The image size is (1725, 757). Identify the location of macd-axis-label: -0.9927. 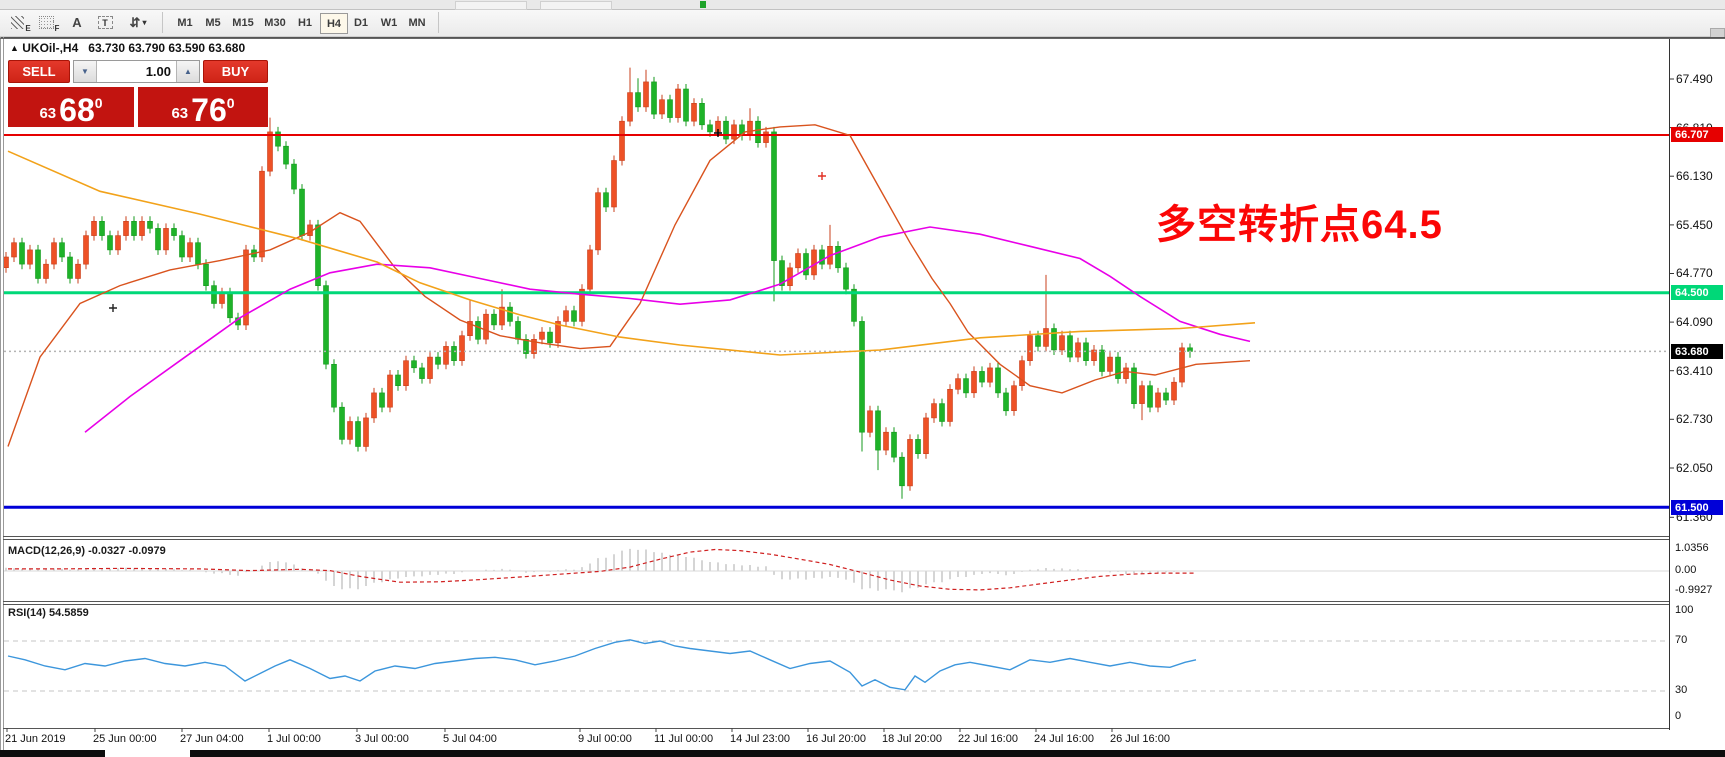
(1694, 590).